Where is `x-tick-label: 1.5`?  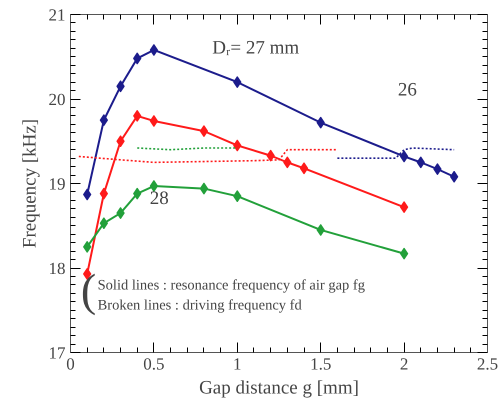 x-tick-label: 1.5 is located at coordinates (321, 364).